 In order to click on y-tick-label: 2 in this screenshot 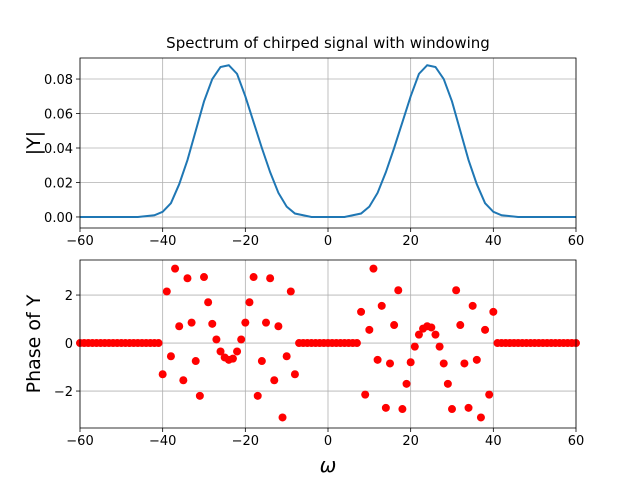, I will do `click(69, 296)`.